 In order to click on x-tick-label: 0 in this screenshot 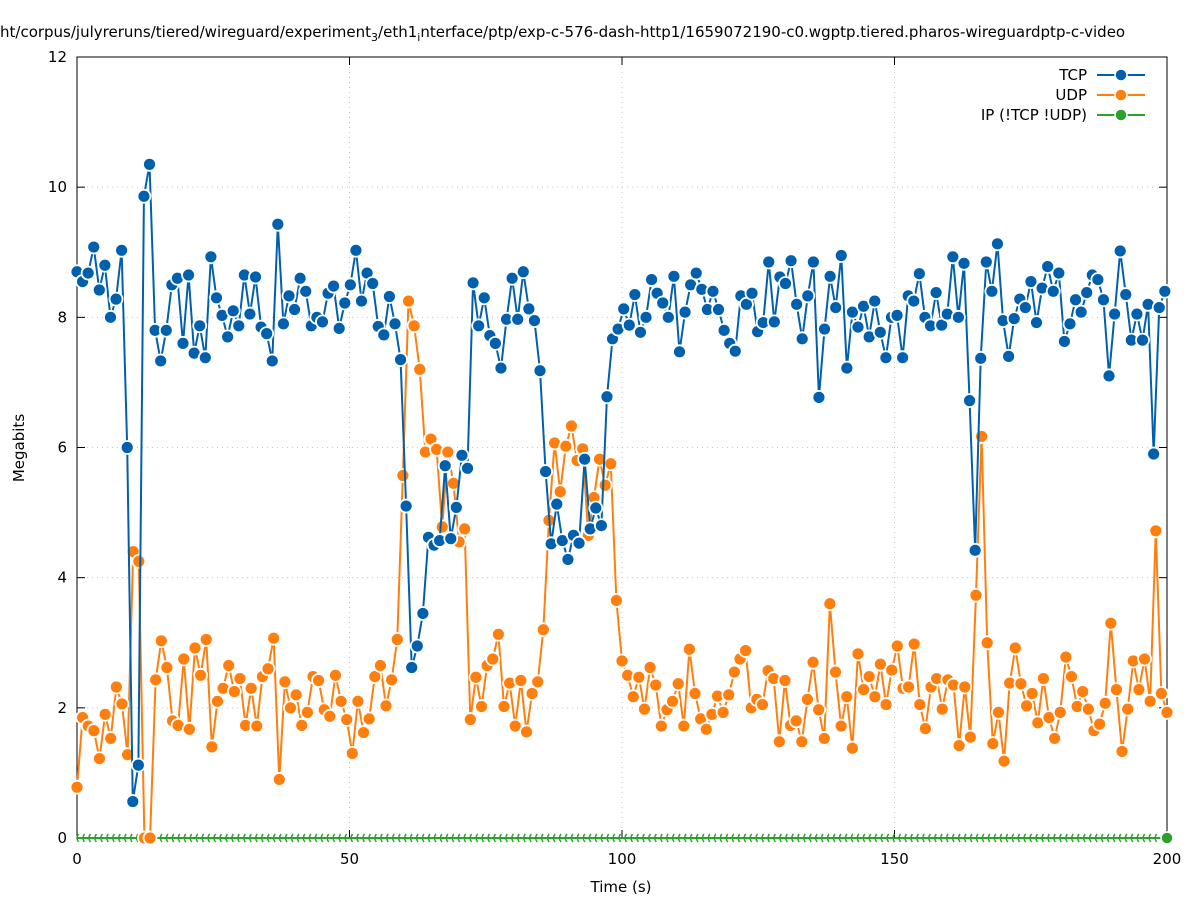, I will do `click(77, 859)`.